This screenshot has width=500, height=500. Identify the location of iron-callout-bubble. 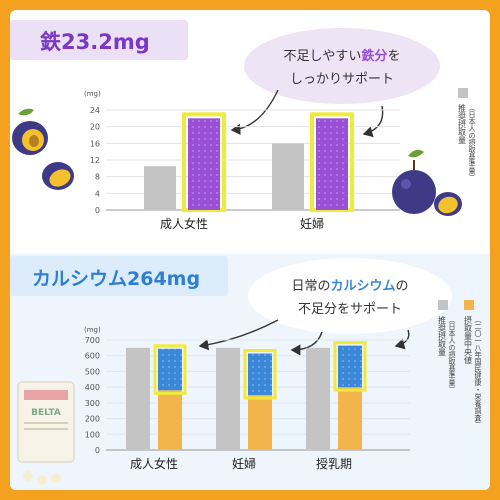
(342, 66).